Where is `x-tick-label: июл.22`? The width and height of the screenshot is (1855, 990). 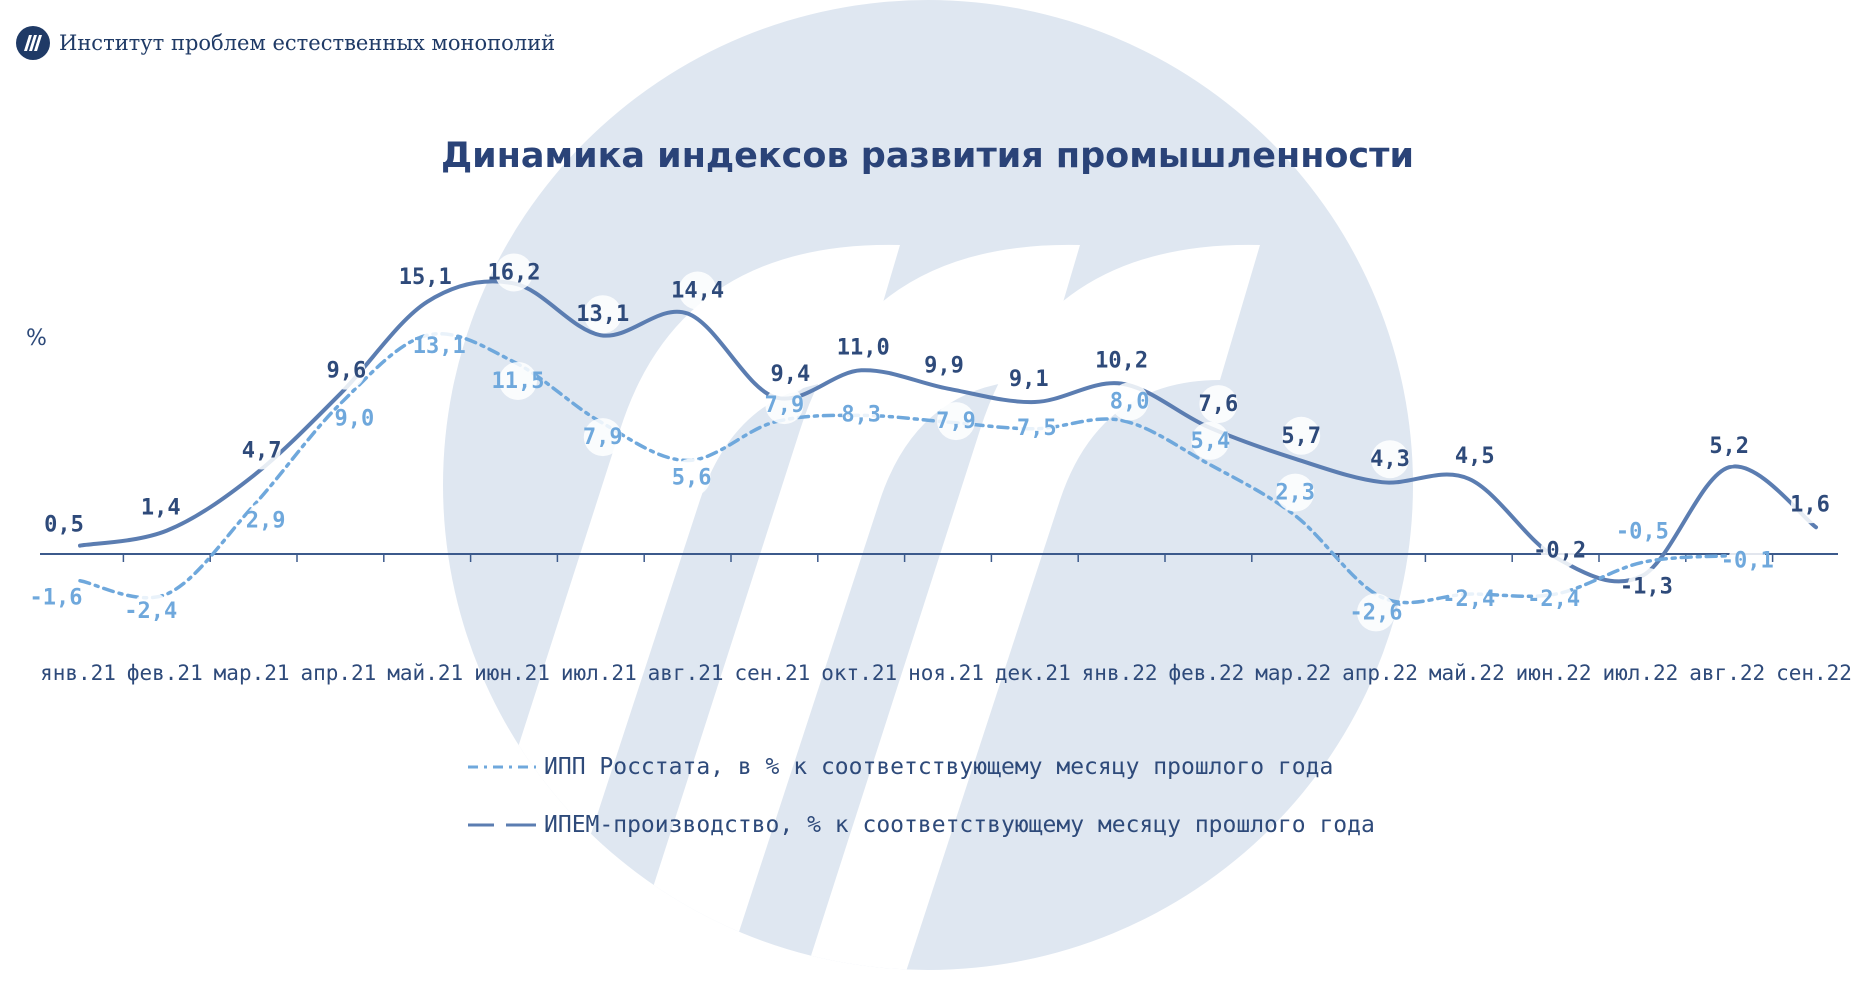
x-tick-label: июл.22 is located at coordinates (1640, 673).